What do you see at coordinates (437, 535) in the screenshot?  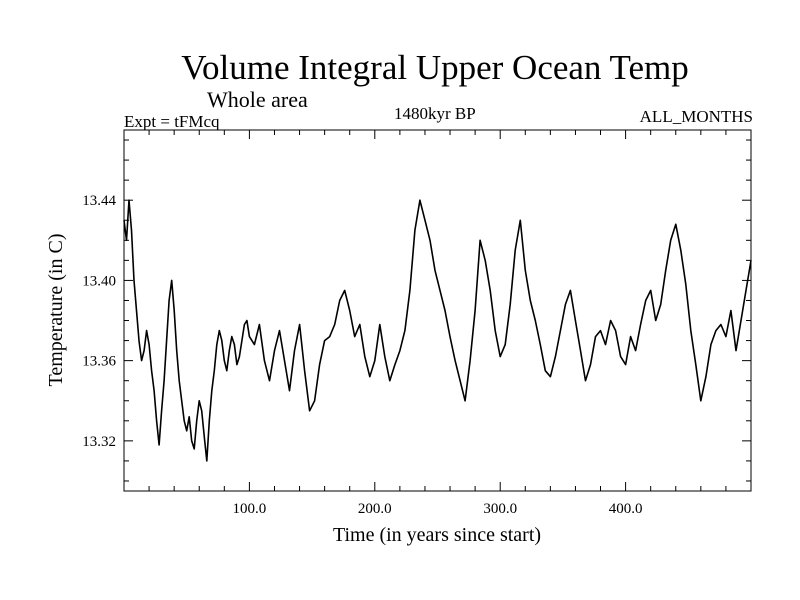 I see `x-axis-label: Time (in years since start)` at bounding box center [437, 535].